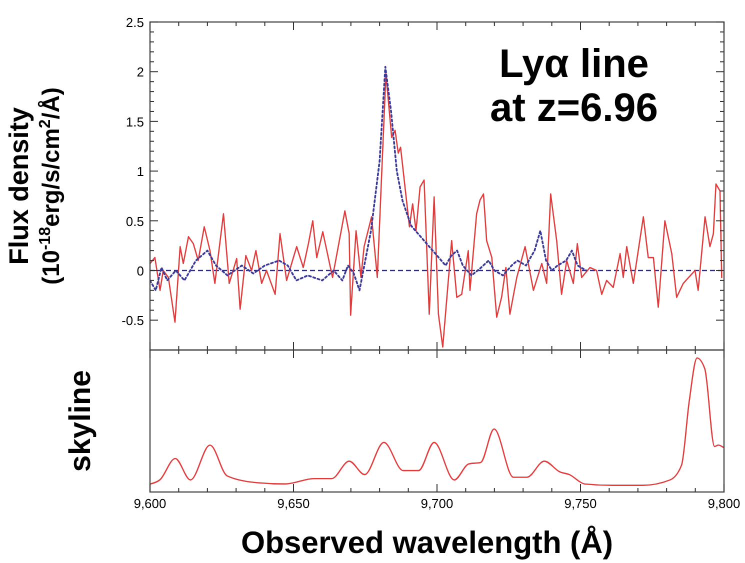  Describe the element at coordinates (140, 270) in the screenshot. I see `y-tick-label: 0` at that location.